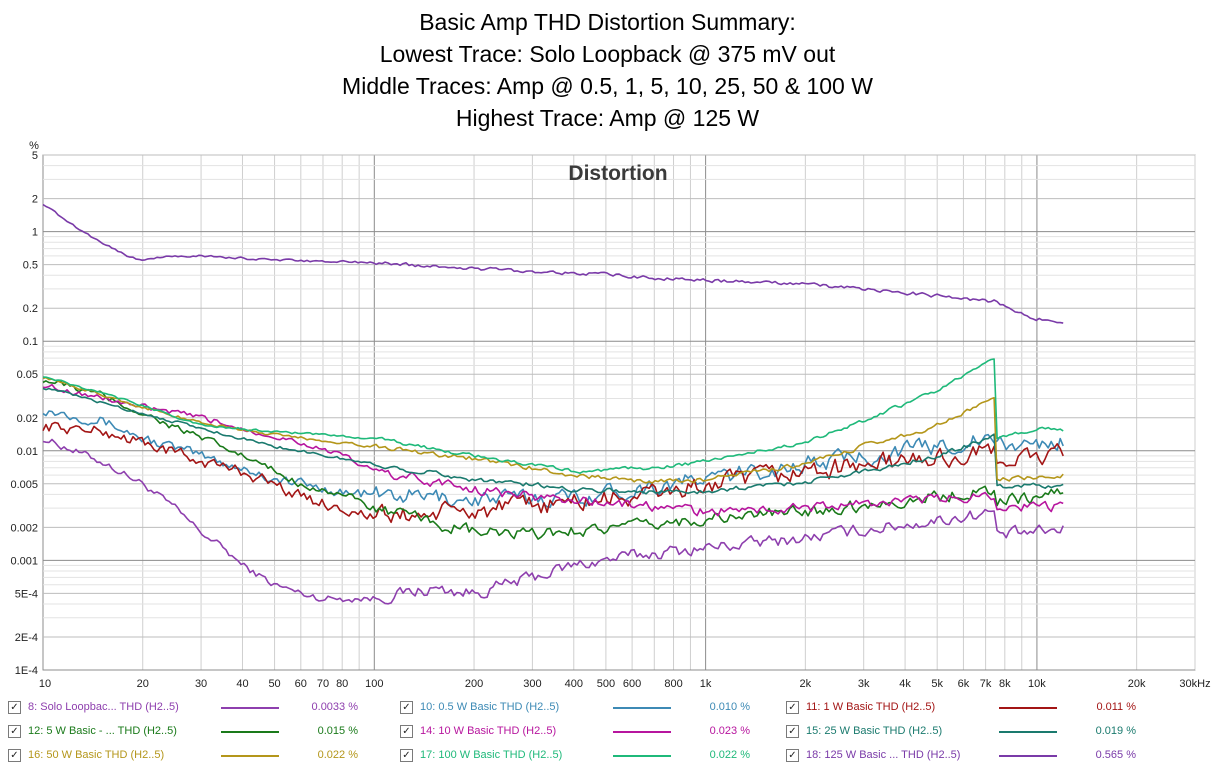  I want to click on y-tick-label: 0.1, so click(30, 342).